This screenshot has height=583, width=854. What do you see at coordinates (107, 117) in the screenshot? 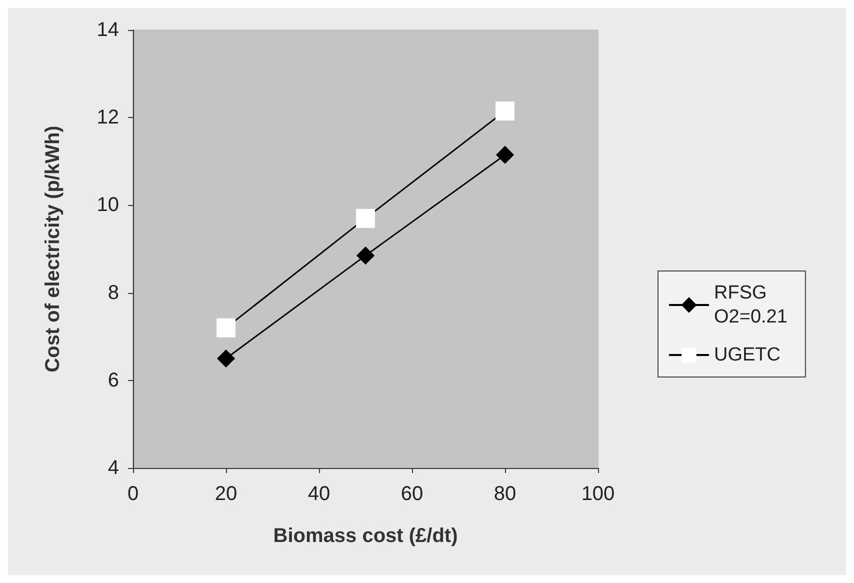
I see `y-tick-label: 12` at bounding box center [107, 117].